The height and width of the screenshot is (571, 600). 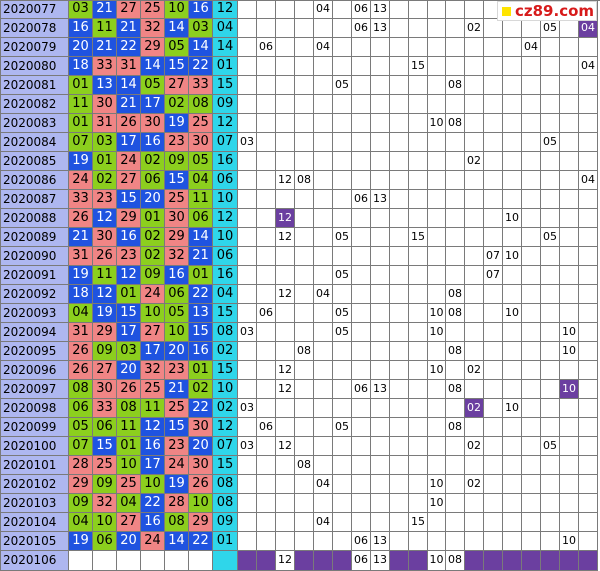 I want to click on prediction-mark-cell: 06, so click(x=361, y=561).